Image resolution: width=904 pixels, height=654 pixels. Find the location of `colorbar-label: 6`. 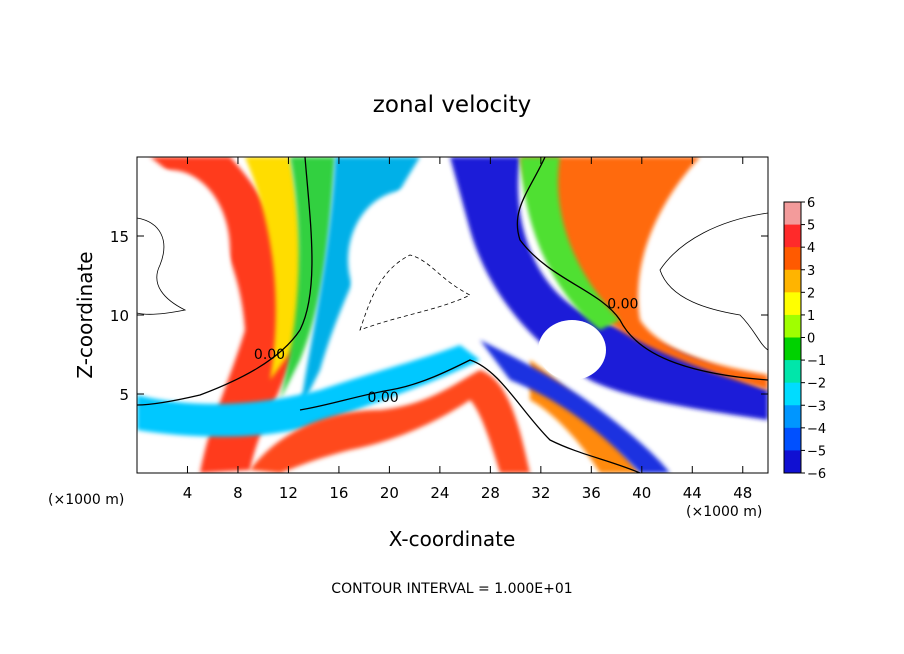

colorbar-label: 6 is located at coordinates (811, 203).